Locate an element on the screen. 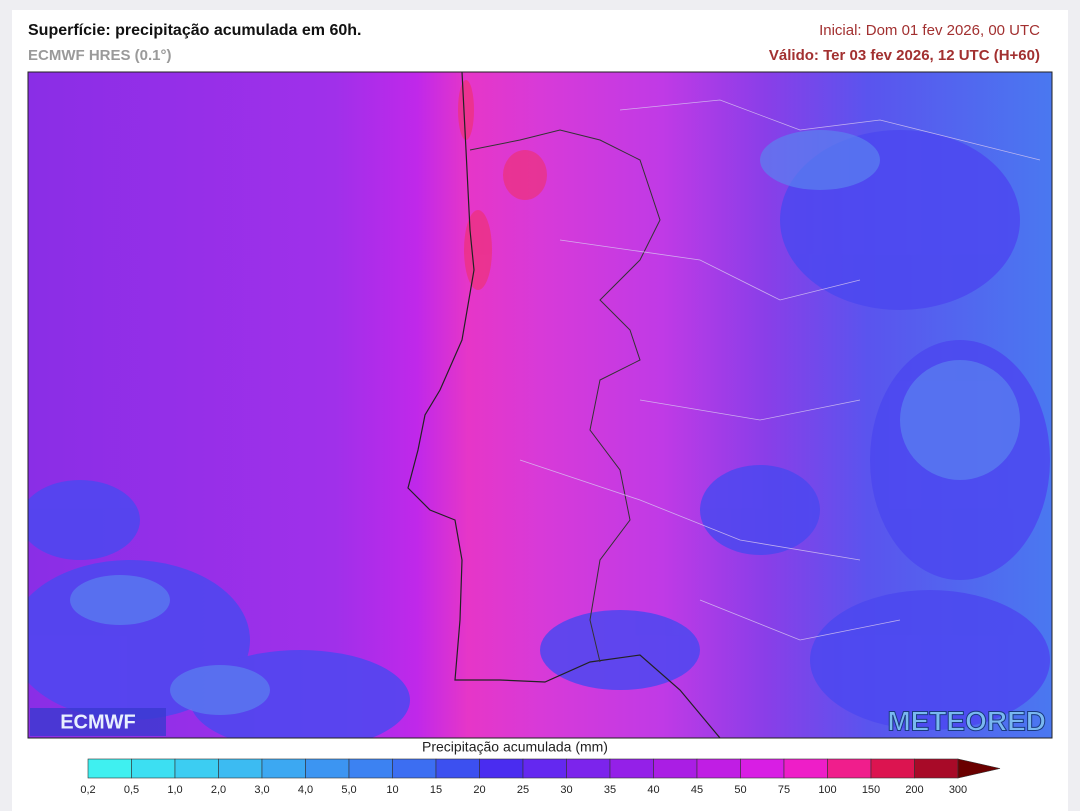 Image resolution: width=1080 pixels, height=811 pixels. colorbar-label: 1,0 is located at coordinates (174, 790).